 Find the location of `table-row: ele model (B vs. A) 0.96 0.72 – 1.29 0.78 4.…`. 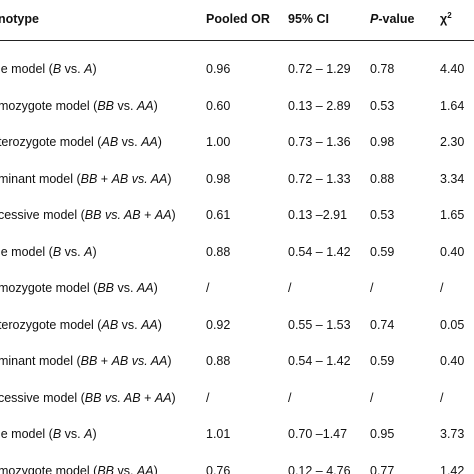

table-row: ele model (B vs. A) 0.96 0.72 – 1.29 0.78 4.… is located at coordinates (237, 69).